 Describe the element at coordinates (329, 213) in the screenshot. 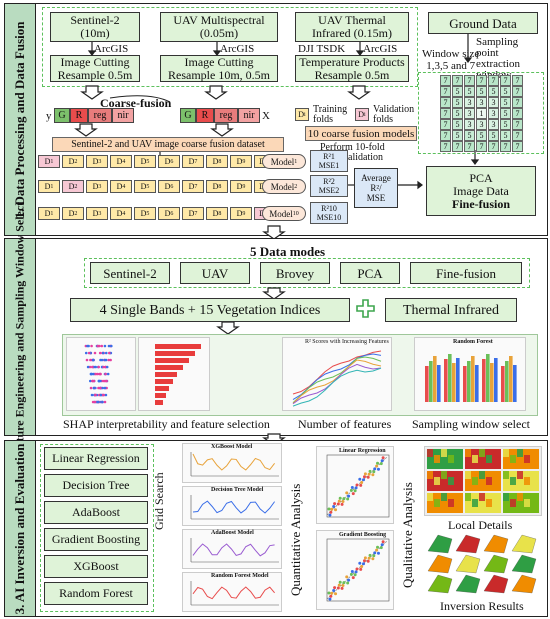

I see `metric-3: R²10 MSE10` at that location.